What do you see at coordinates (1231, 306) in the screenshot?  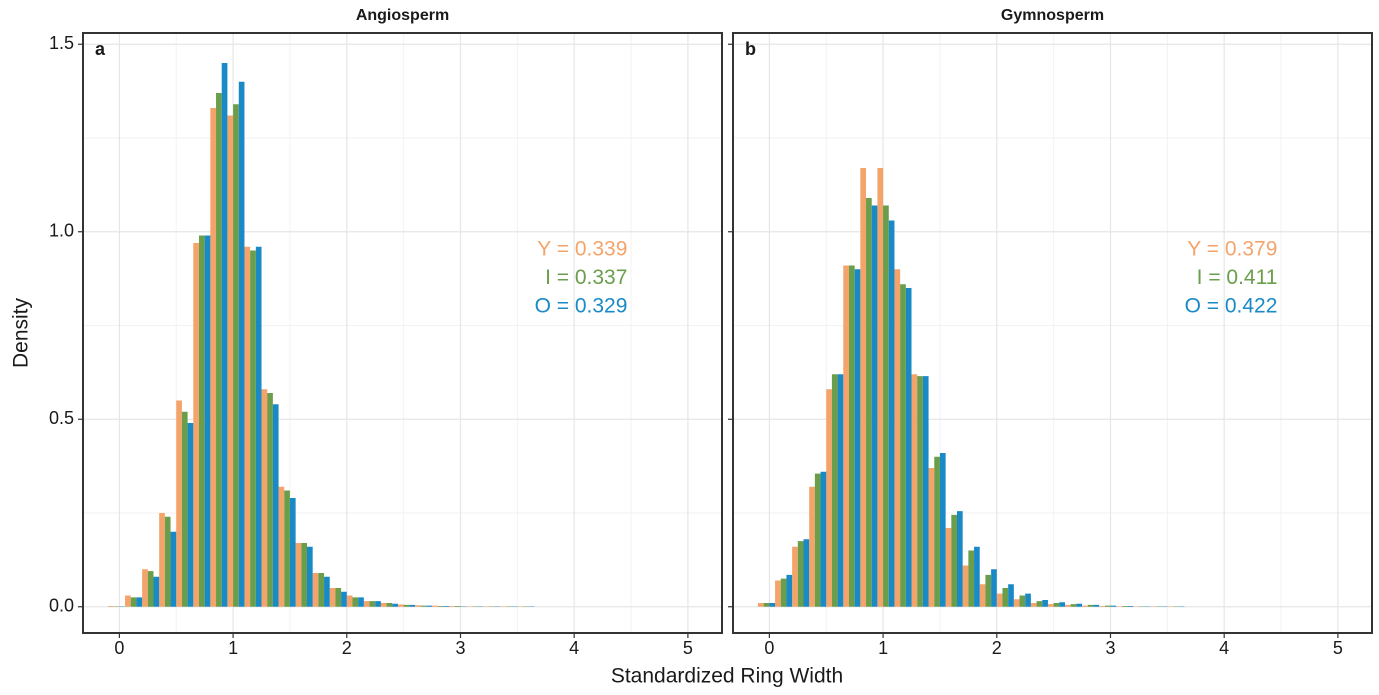 I see `annotation: O = 0.422` at bounding box center [1231, 306].